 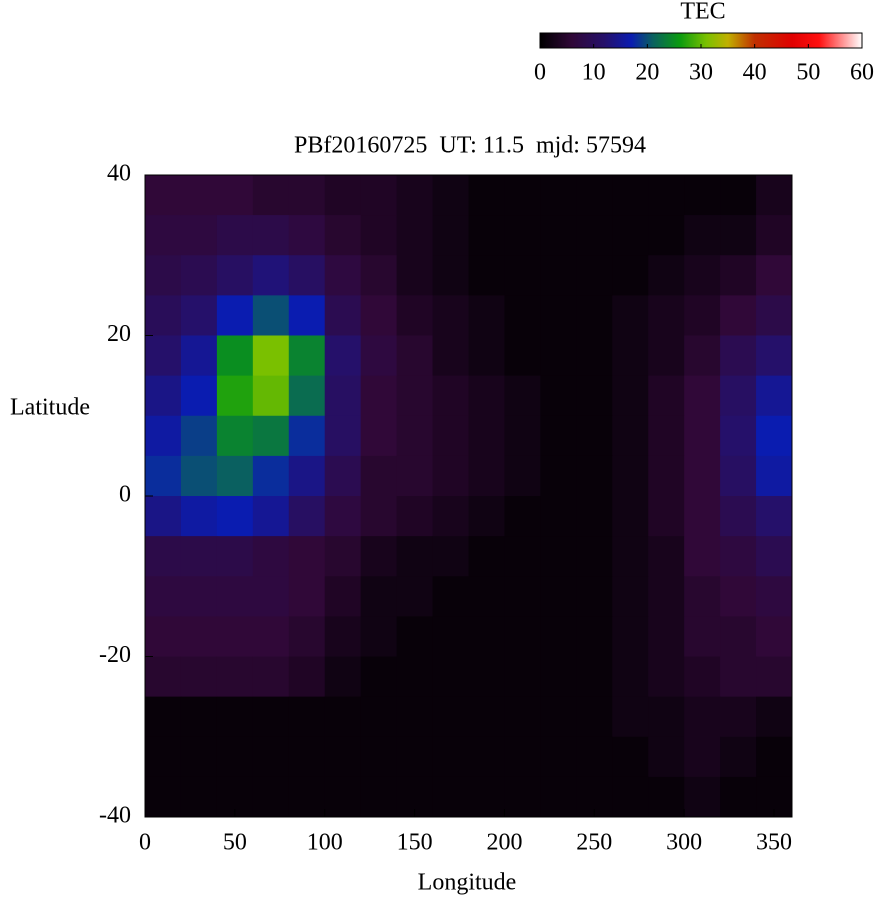 I want to click on colorbar-tick-label: 30, so click(x=701, y=73).